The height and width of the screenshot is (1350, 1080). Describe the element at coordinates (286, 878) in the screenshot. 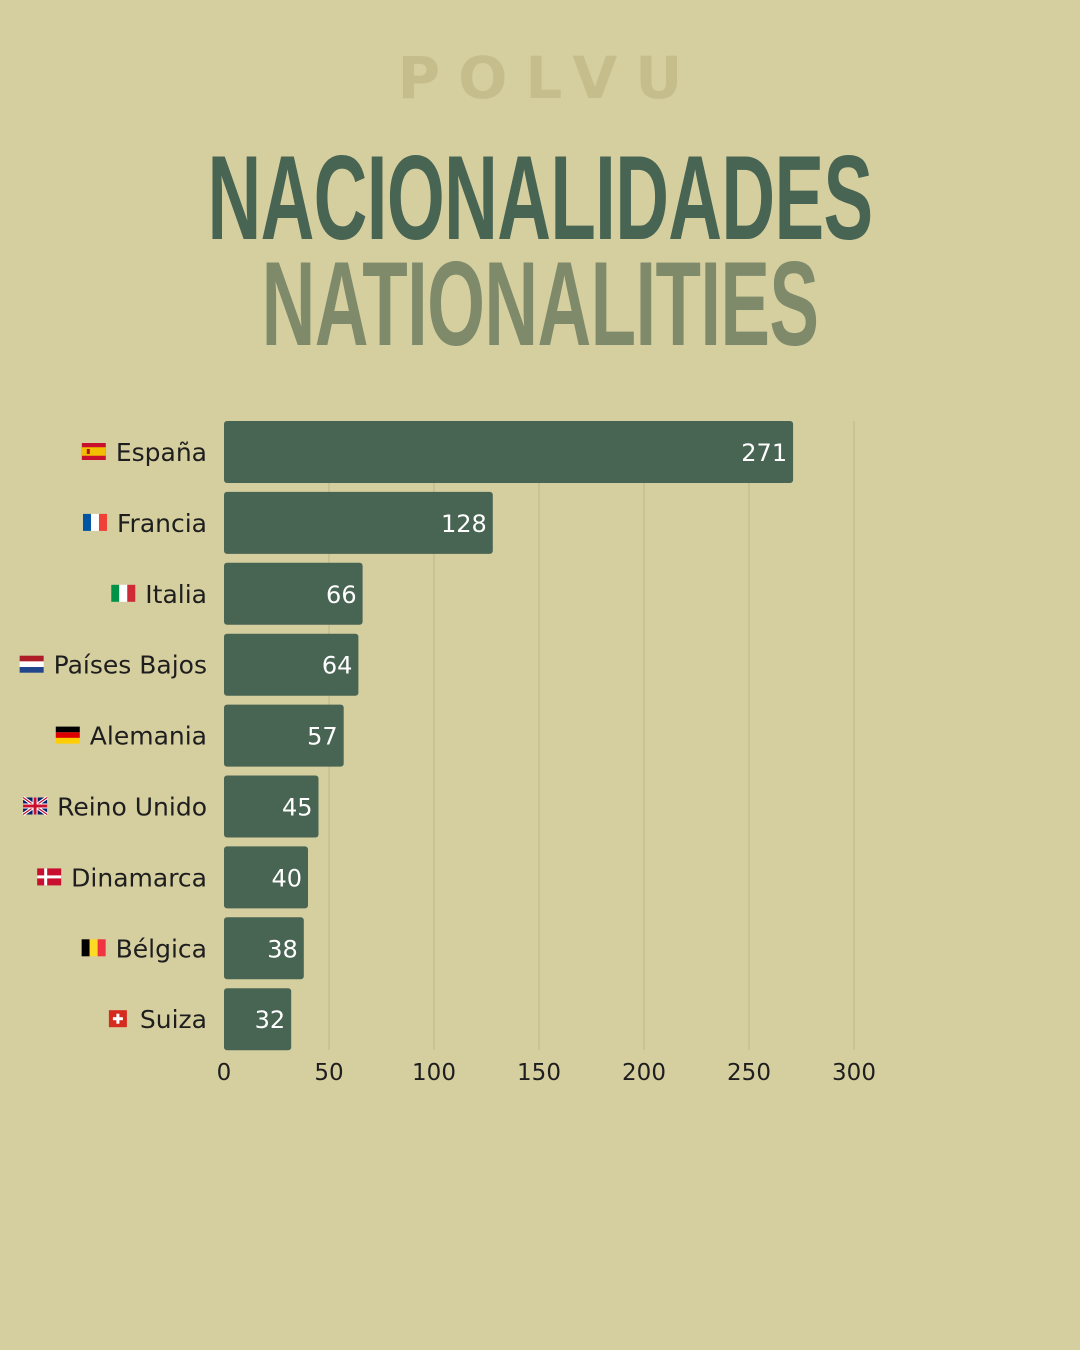

I see `bar-value-label: 40` at that location.